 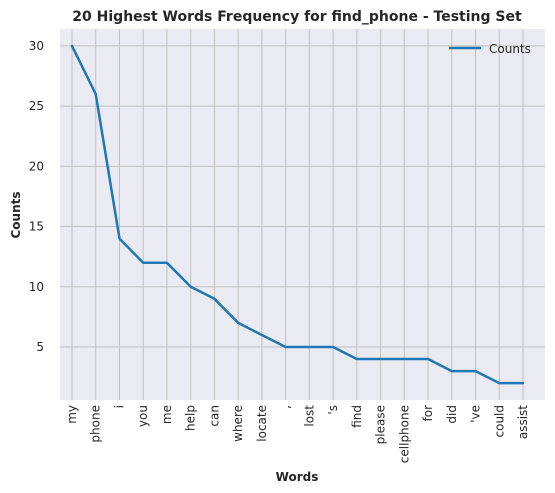 What do you see at coordinates (404, 434) in the screenshot?
I see `x-tick-label: cellphone` at bounding box center [404, 434].